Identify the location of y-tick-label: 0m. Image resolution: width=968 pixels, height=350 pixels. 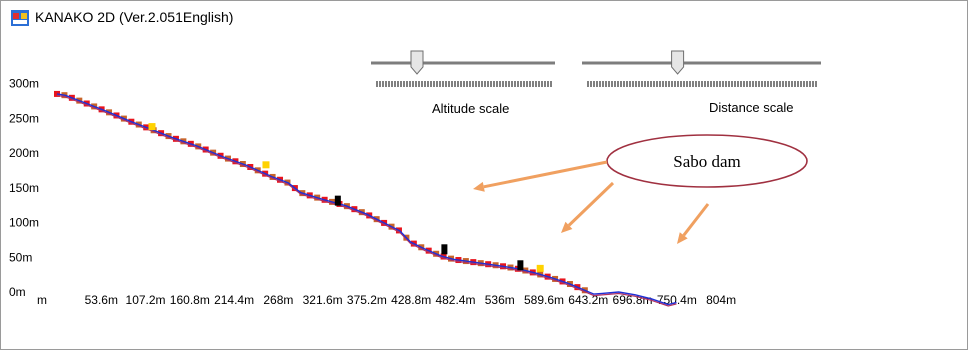
(17, 292).